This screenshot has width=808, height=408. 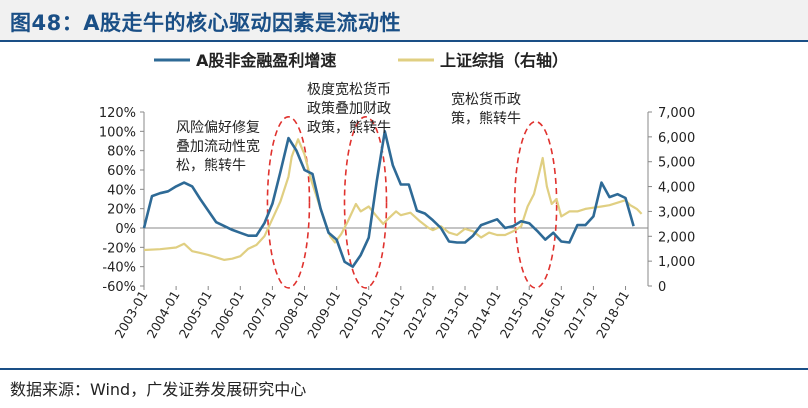 What do you see at coordinates (349, 127) in the screenshot?
I see `annotation-line: 政策，熊转牛` at bounding box center [349, 127].